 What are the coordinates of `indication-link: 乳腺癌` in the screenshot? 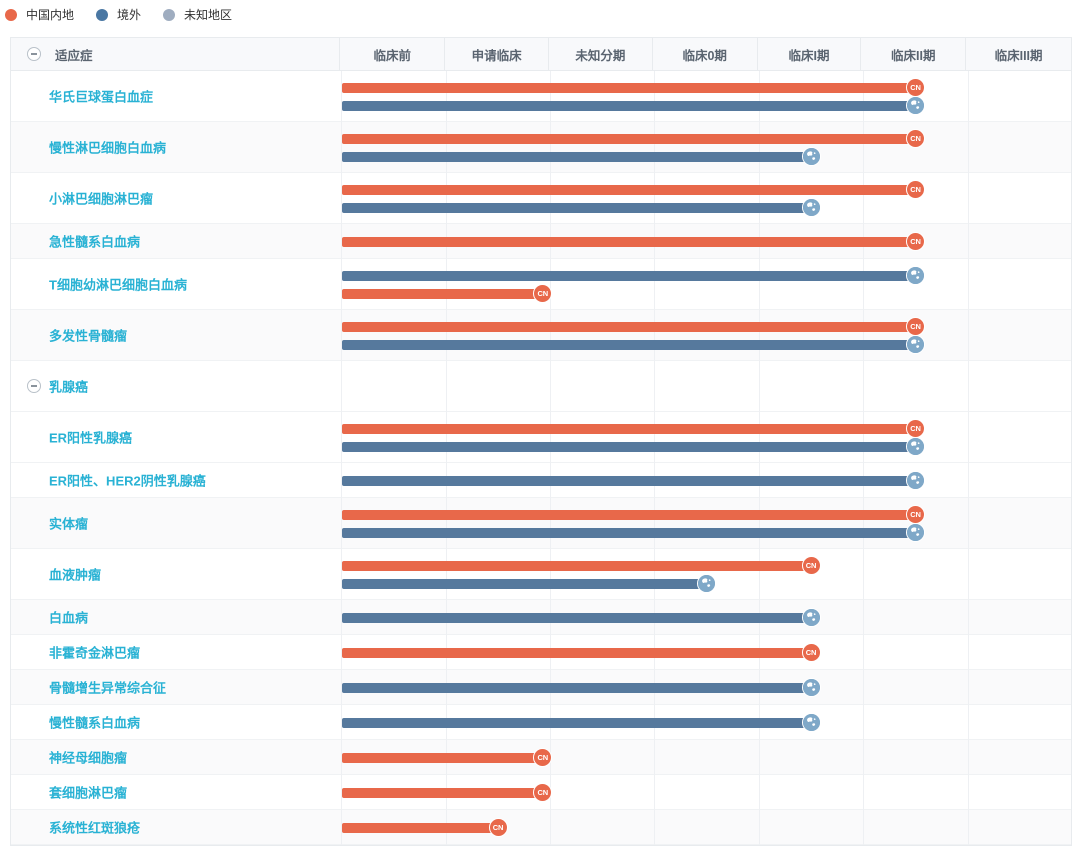 It's located at (69, 387).